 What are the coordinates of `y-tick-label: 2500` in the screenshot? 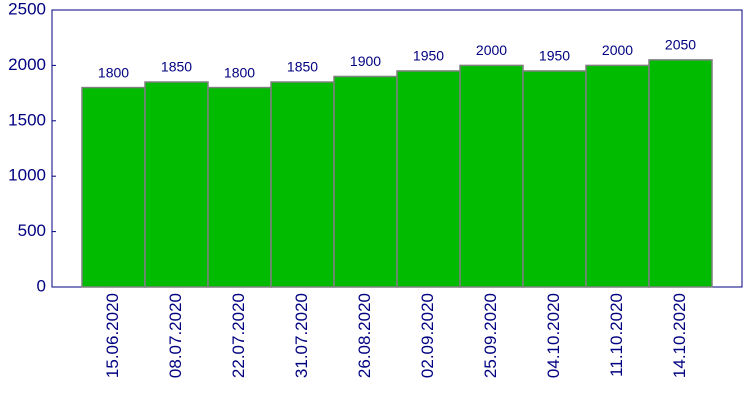 It's located at (27, 9).